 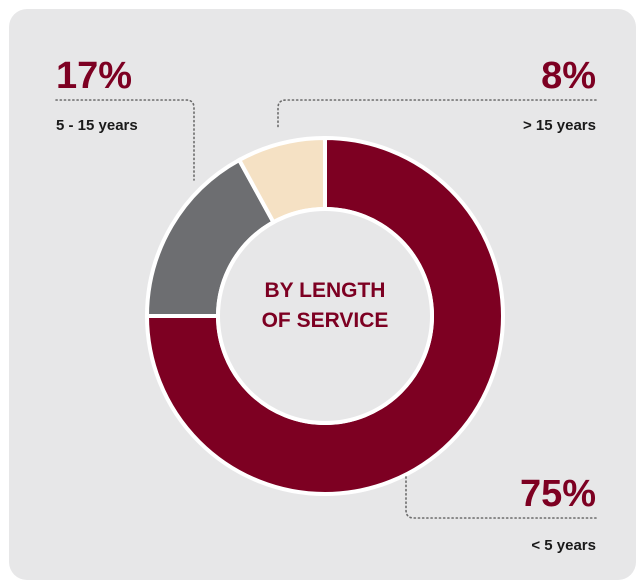 I want to click on donut-hole, so click(x=325, y=316).